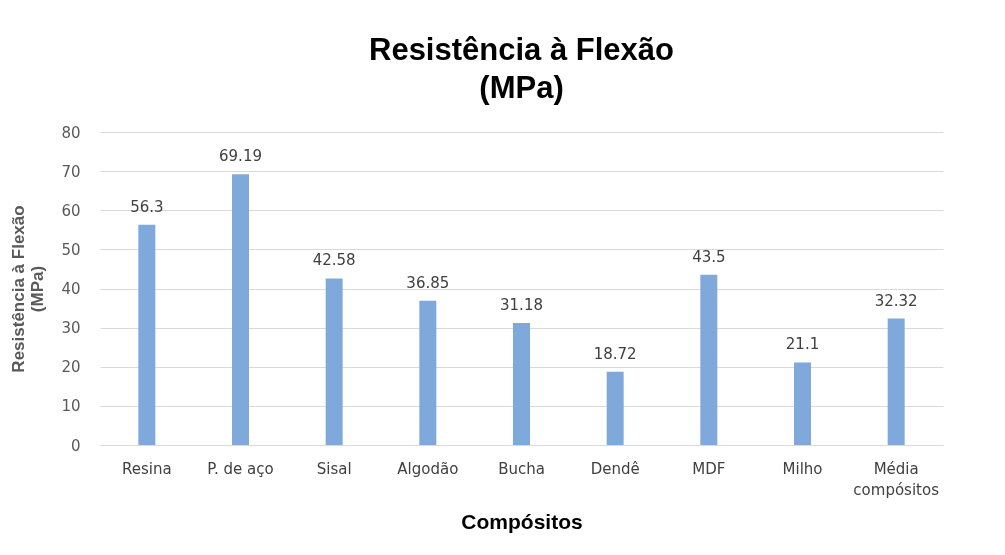 The height and width of the screenshot is (555, 1005). Describe the element at coordinates (896, 479) in the screenshot. I see `x-tick-label: Média compósitos` at that location.